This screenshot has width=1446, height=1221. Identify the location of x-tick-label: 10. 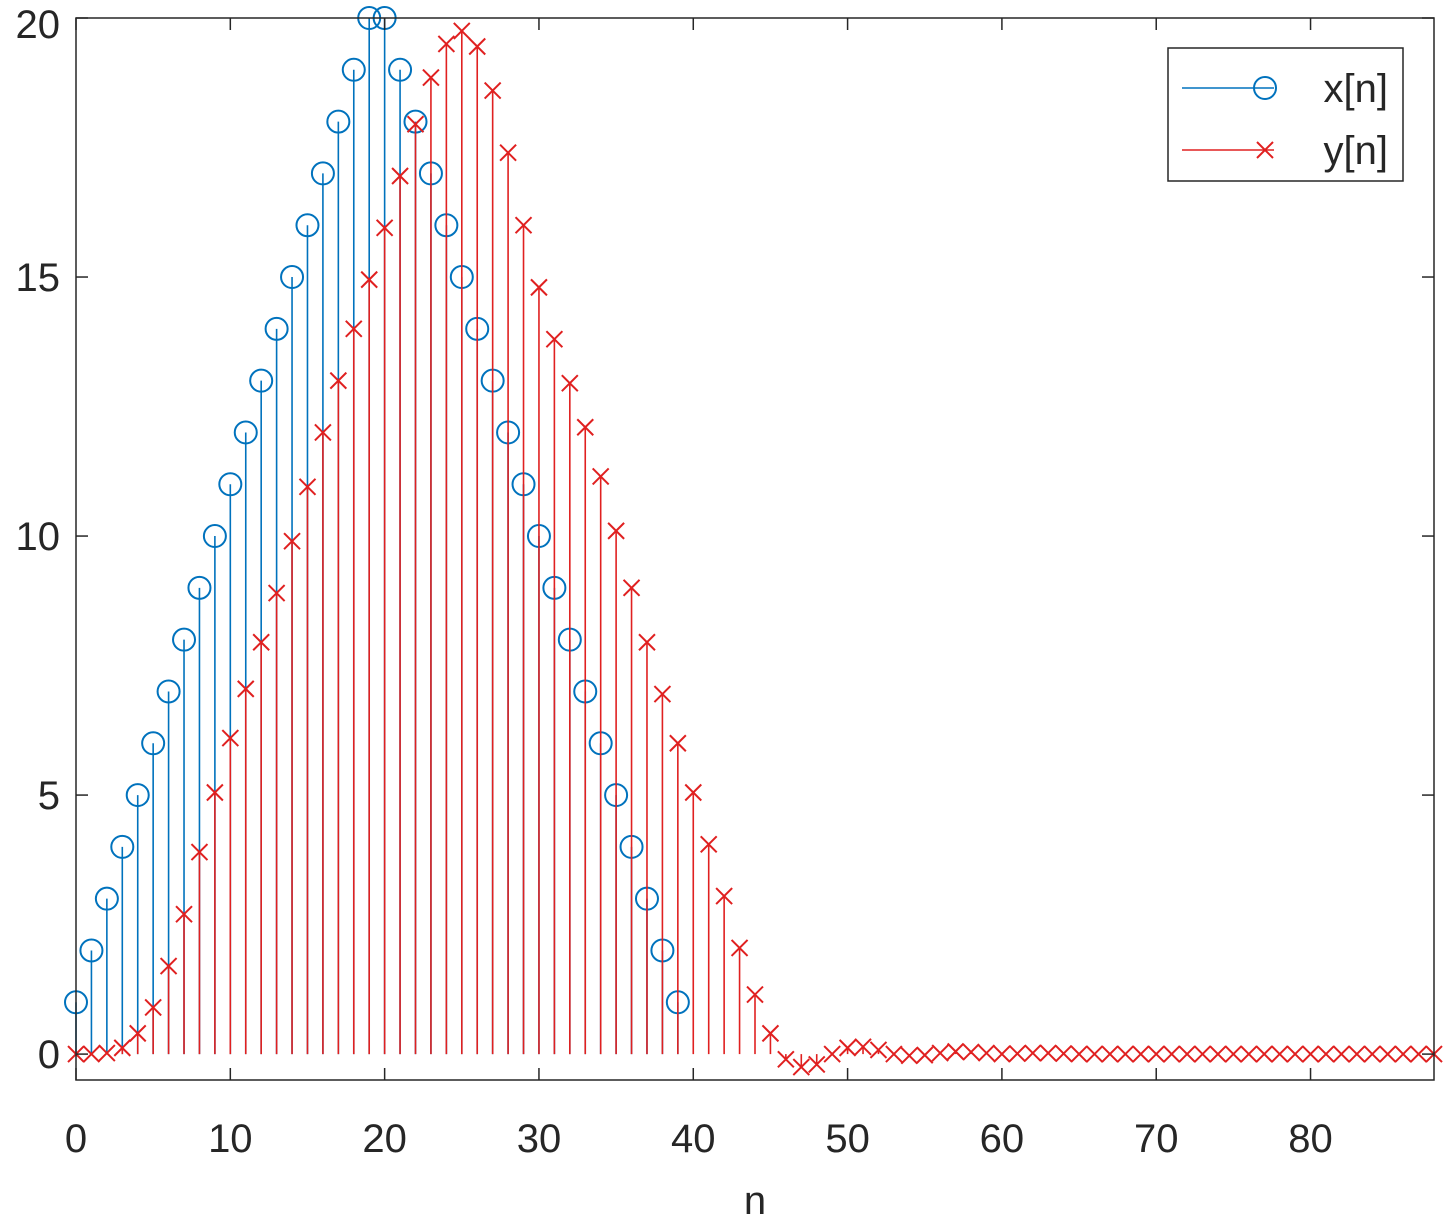
(230, 1139).